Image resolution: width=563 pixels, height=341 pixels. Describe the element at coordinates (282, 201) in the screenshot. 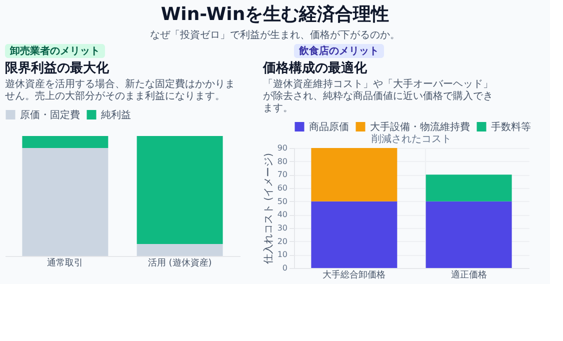

I see `y-tick-label: 50` at that location.